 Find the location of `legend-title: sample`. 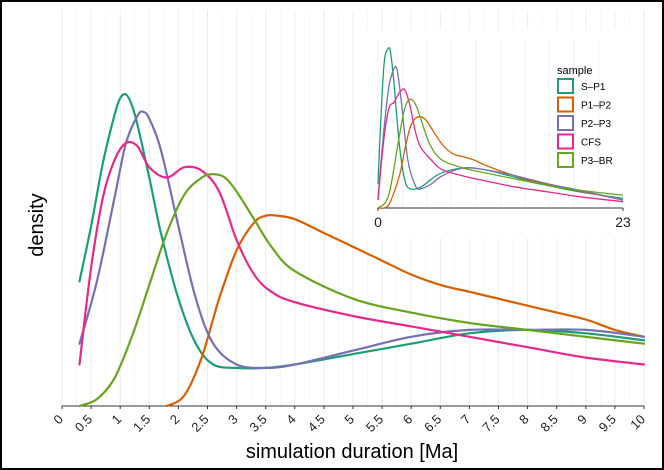

legend-title: sample is located at coordinates (574, 71).